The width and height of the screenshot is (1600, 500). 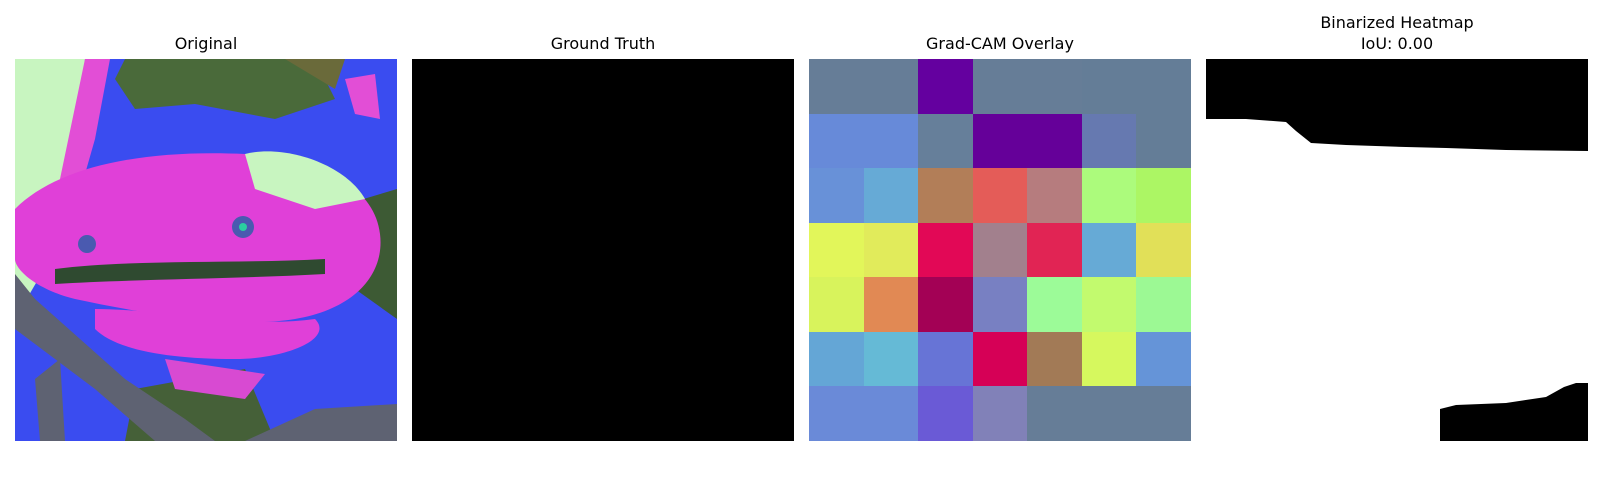 What do you see at coordinates (603, 43) in the screenshot?
I see `ground-truth-title: Ground Truth` at bounding box center [603, 43].